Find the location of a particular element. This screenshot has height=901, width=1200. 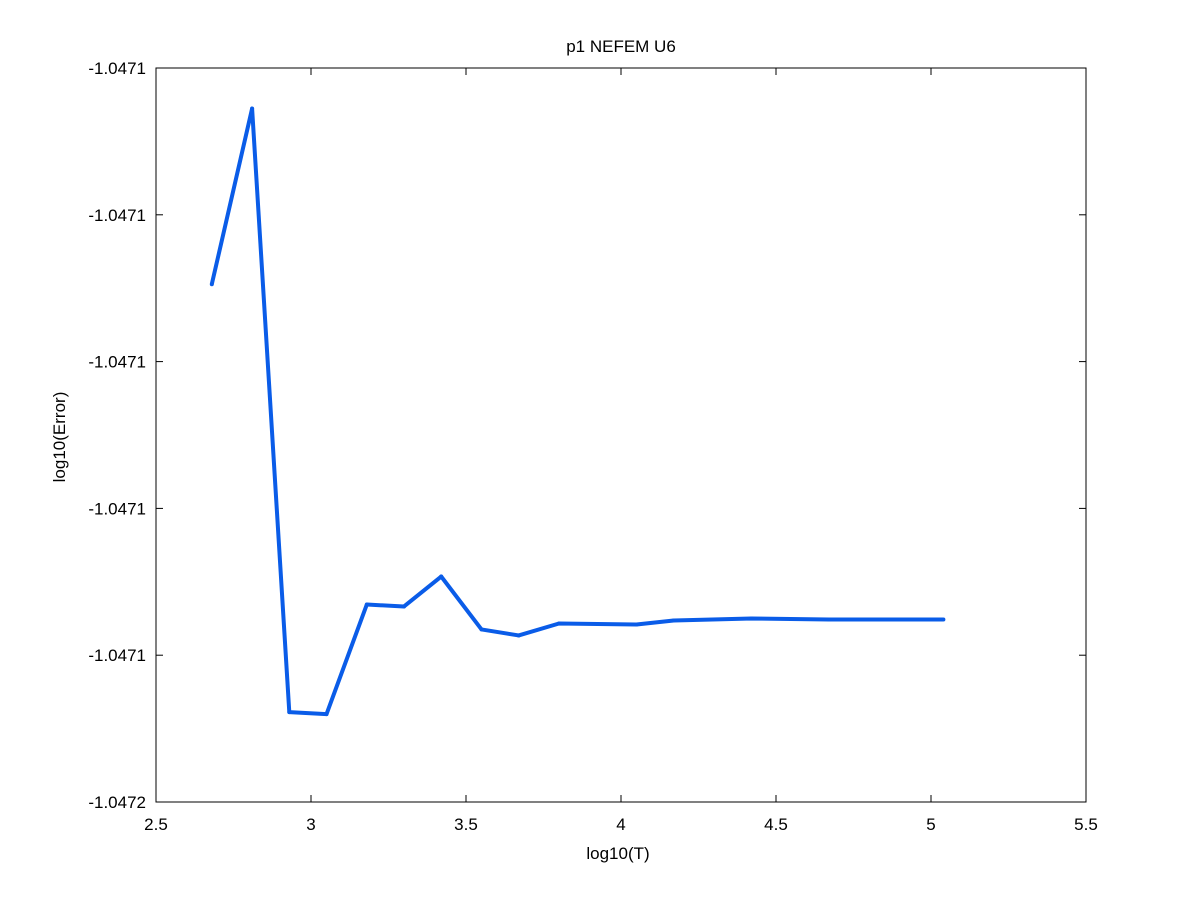

x-tick-label: 4.5 is located at coordinates (776, 824).